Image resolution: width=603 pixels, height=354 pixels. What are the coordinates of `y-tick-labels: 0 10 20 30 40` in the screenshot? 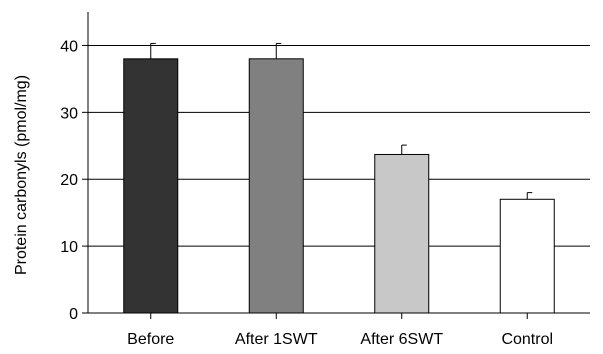 It's located at (69, 180).